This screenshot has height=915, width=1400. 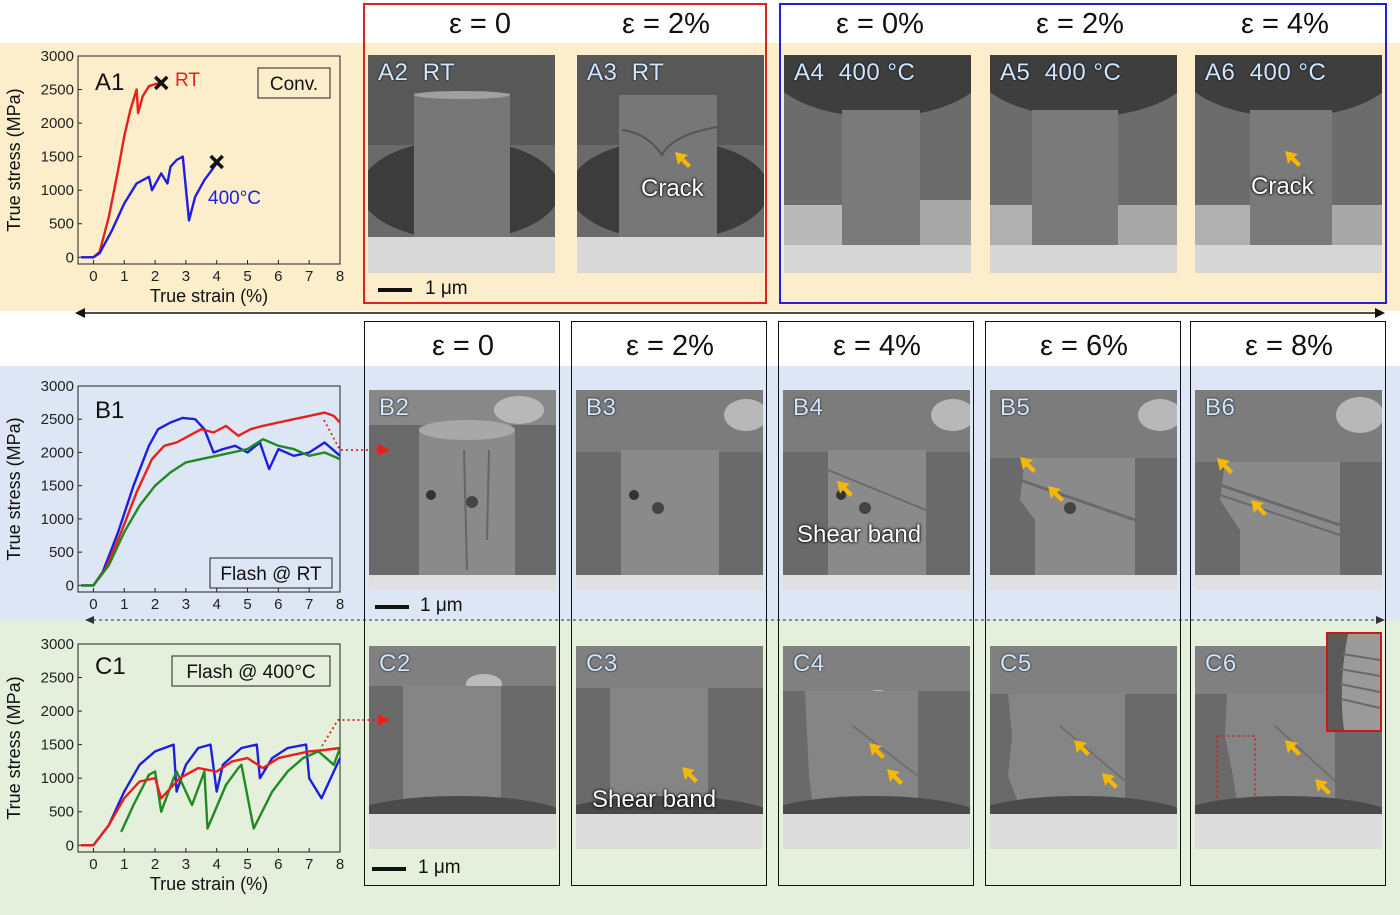 I want to click on scale-bar-a, so click(x=395, y=290).